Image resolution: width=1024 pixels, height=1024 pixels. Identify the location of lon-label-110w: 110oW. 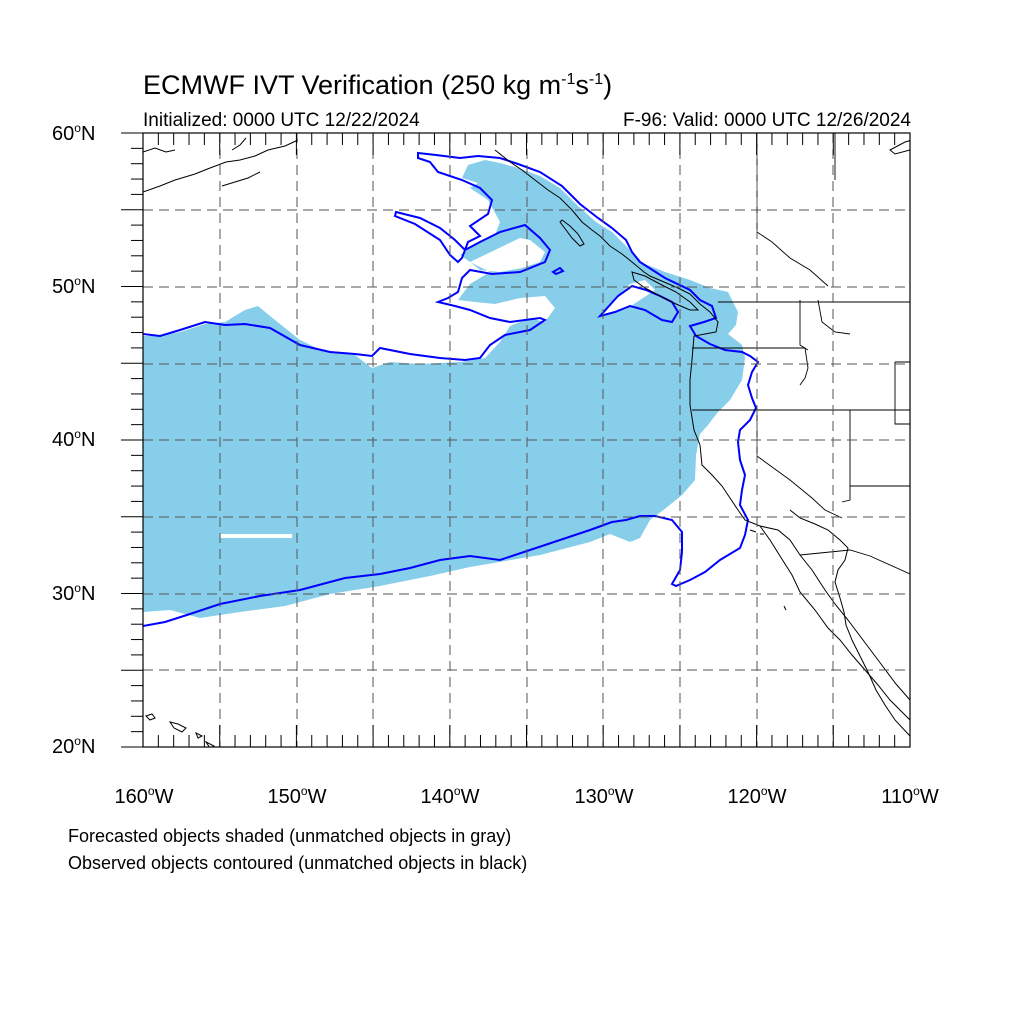
(910, 796).